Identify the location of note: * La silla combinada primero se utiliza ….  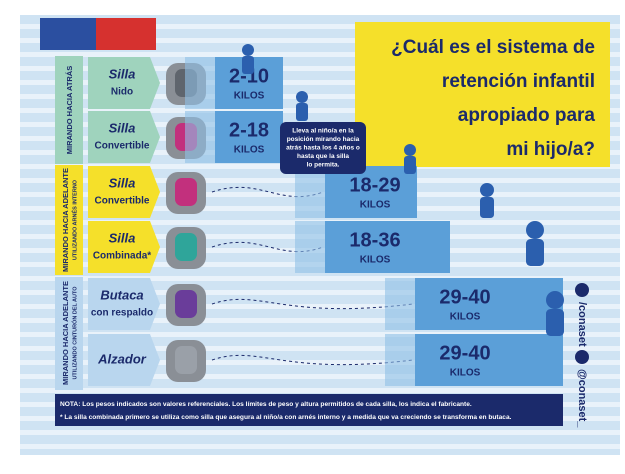
(286, 417).